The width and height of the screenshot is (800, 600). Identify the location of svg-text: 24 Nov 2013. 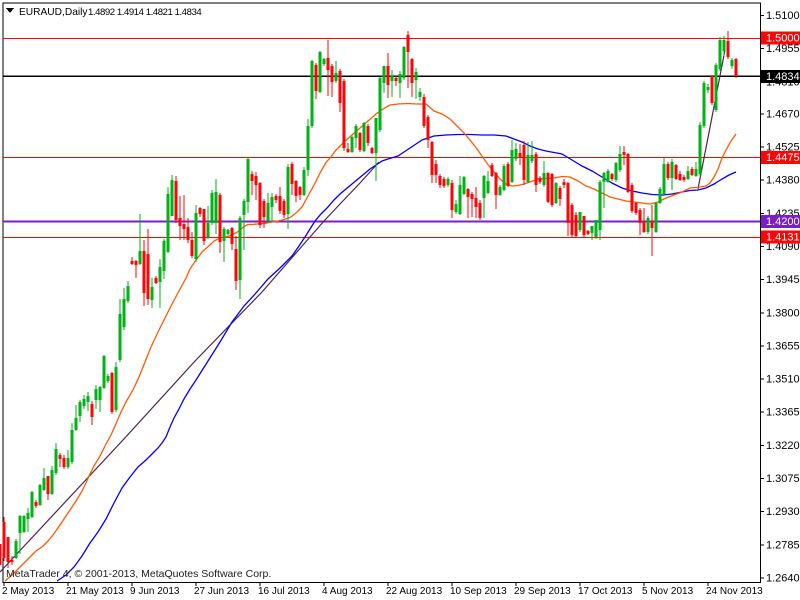
(734, 591).